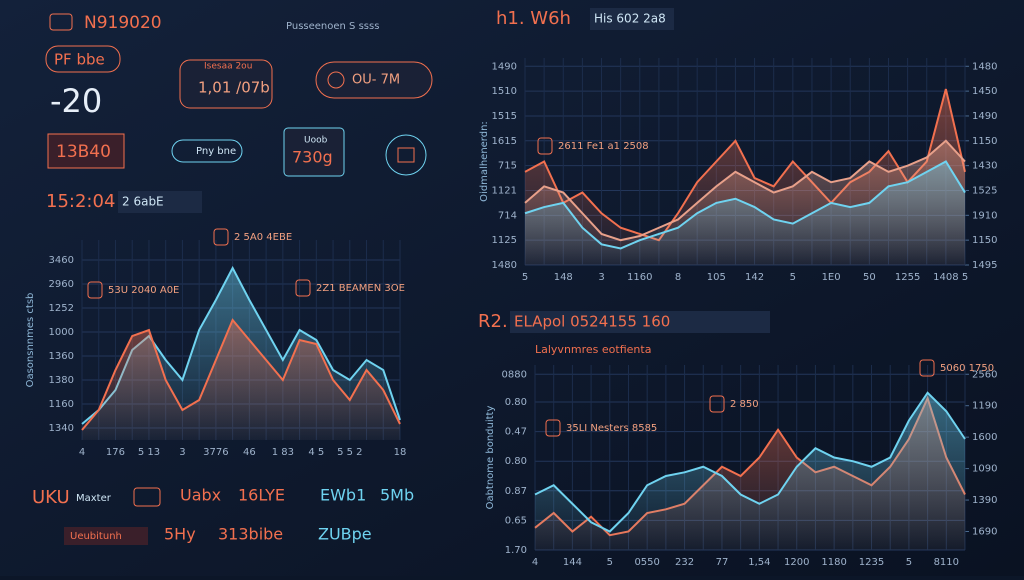  Describe the element at coordinates (754, 277) in the screenshot. I see `x-tick-label: 142` at that location.